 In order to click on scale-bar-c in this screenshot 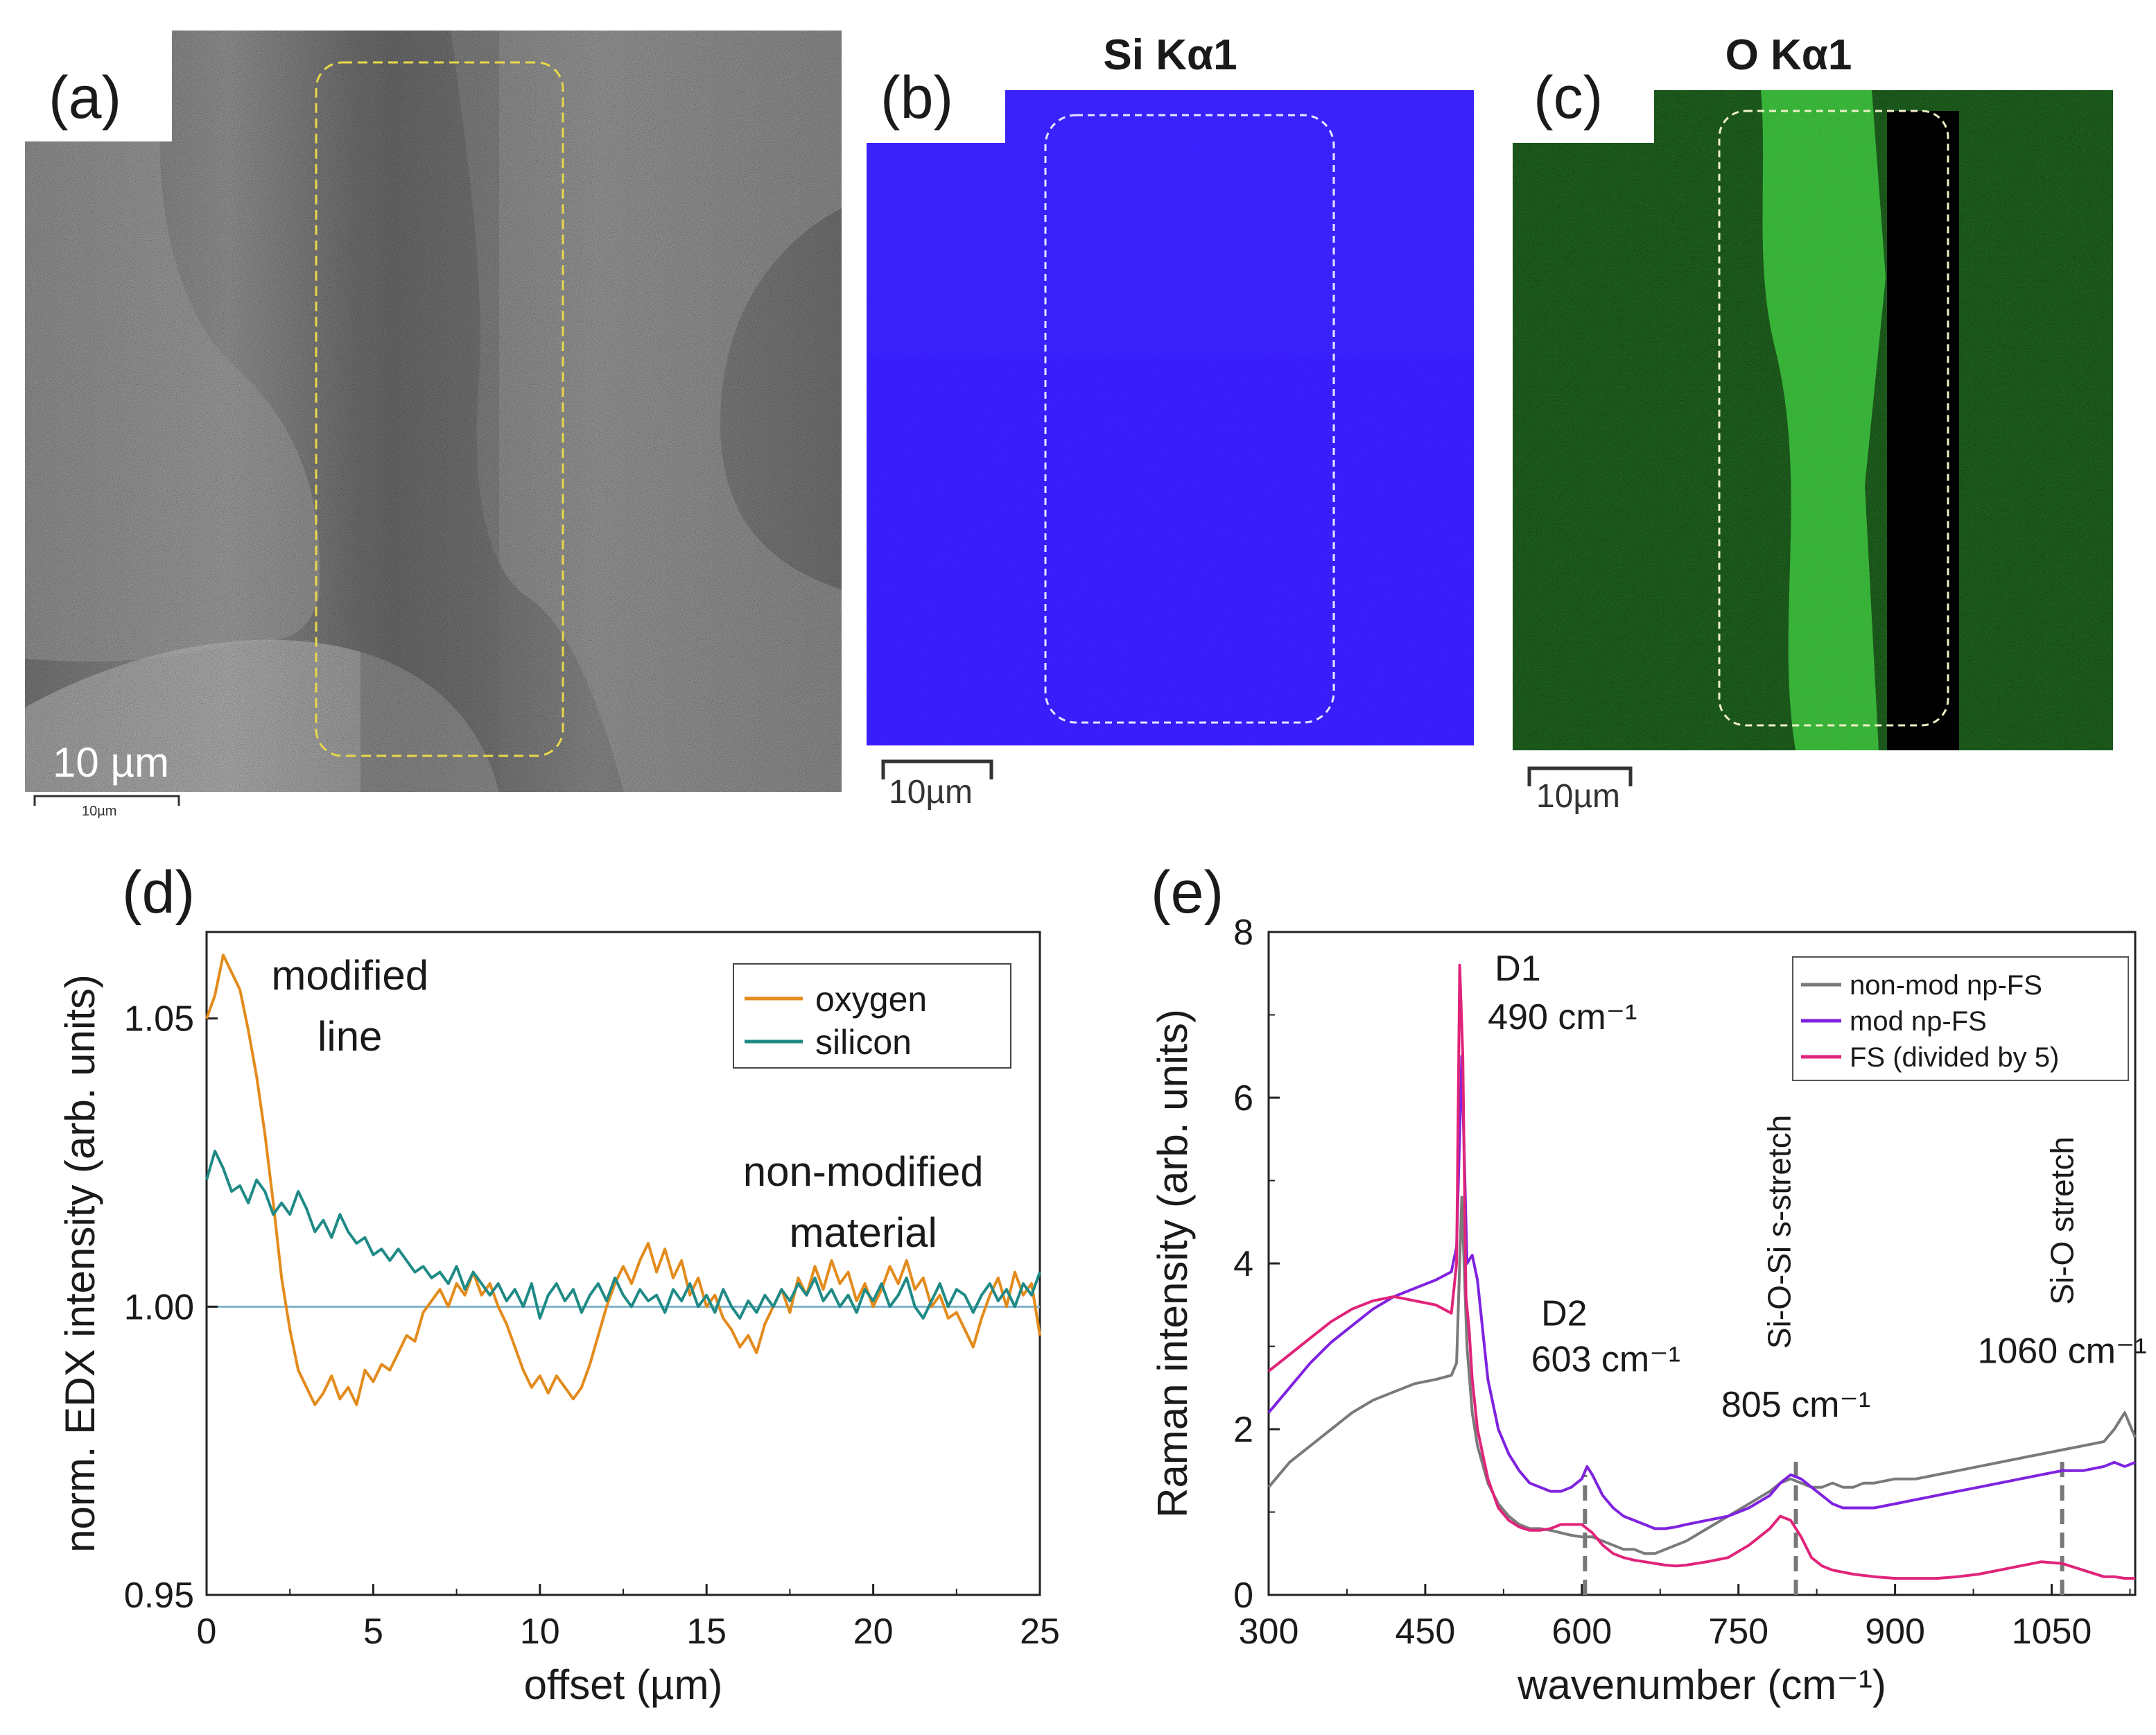, I will do `click(1580, 776)`.